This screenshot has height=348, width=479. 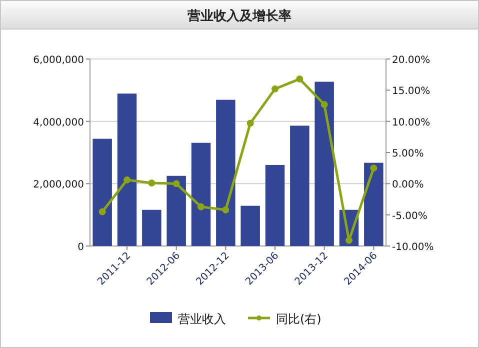 I want to click on y2-tick-label: 20.00%, so click(x=411, y=60).